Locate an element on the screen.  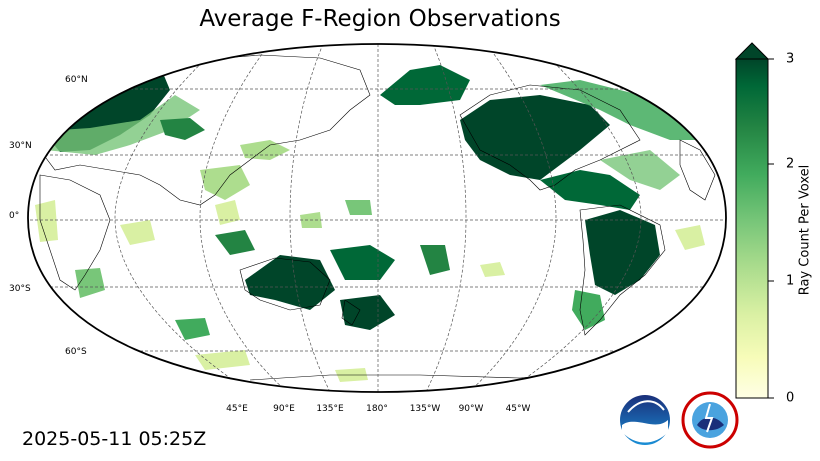
lon-label-135w: 135°W is located at coordinates (425, 409).